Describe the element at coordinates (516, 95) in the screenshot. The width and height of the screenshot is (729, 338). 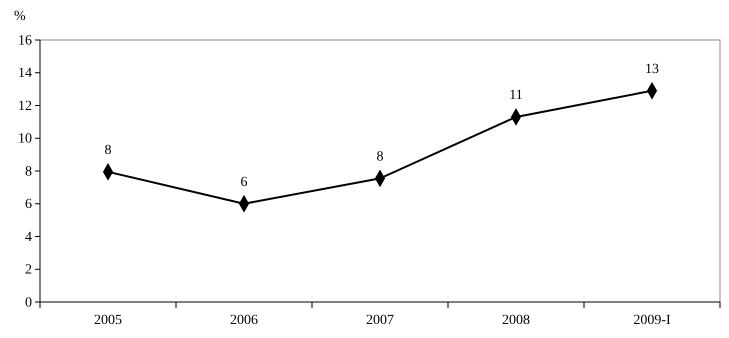
I see `data-label: 11` at that location.